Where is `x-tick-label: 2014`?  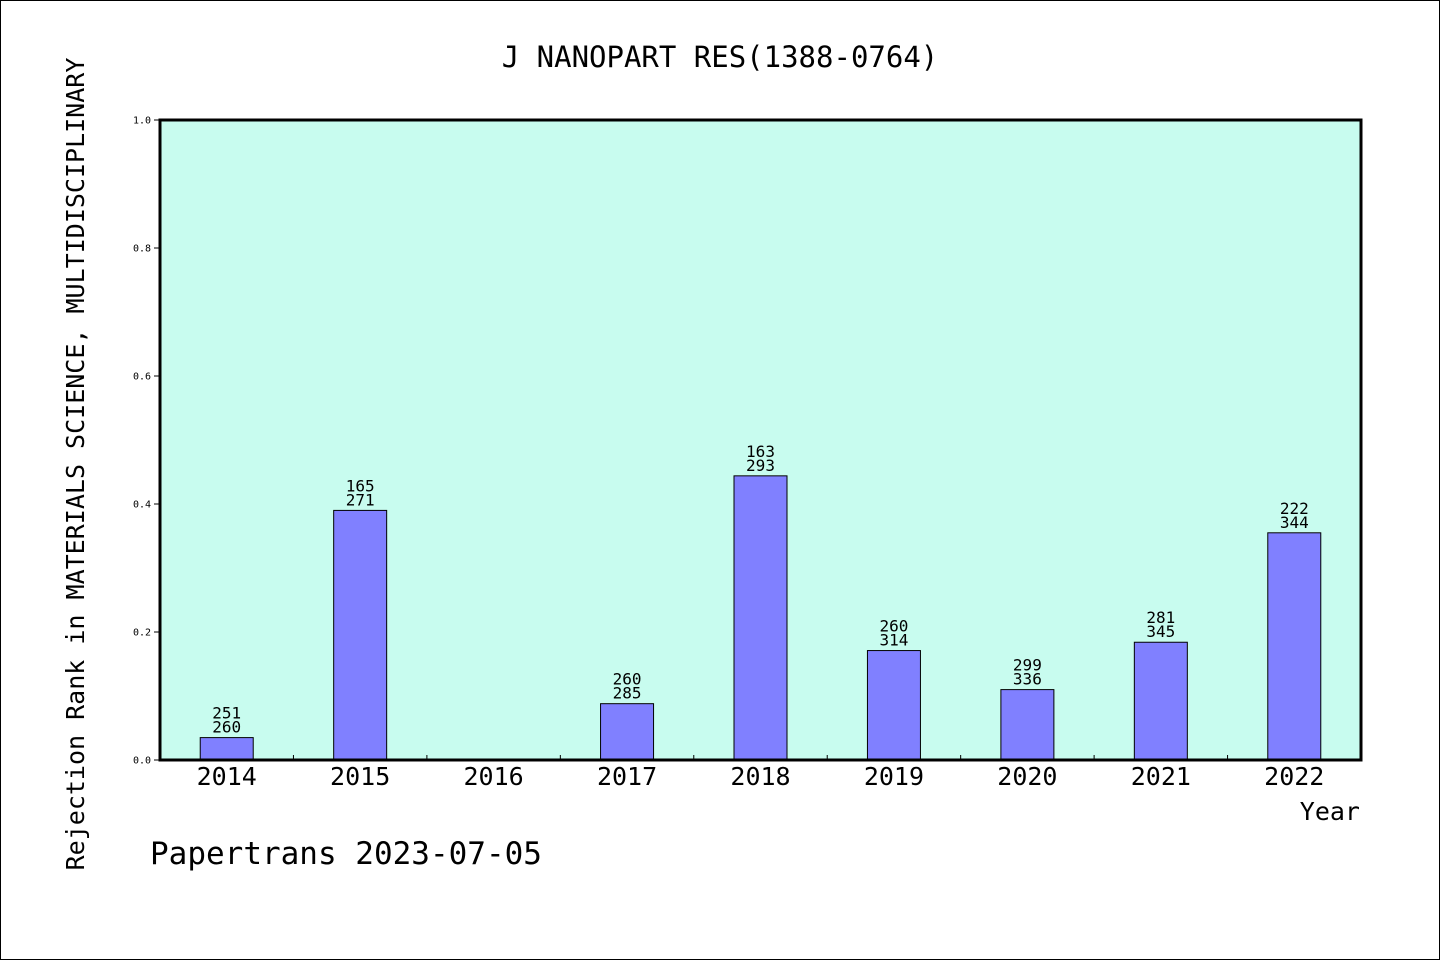 x-tick-label: 2014 is located at coordinates (227, 776).